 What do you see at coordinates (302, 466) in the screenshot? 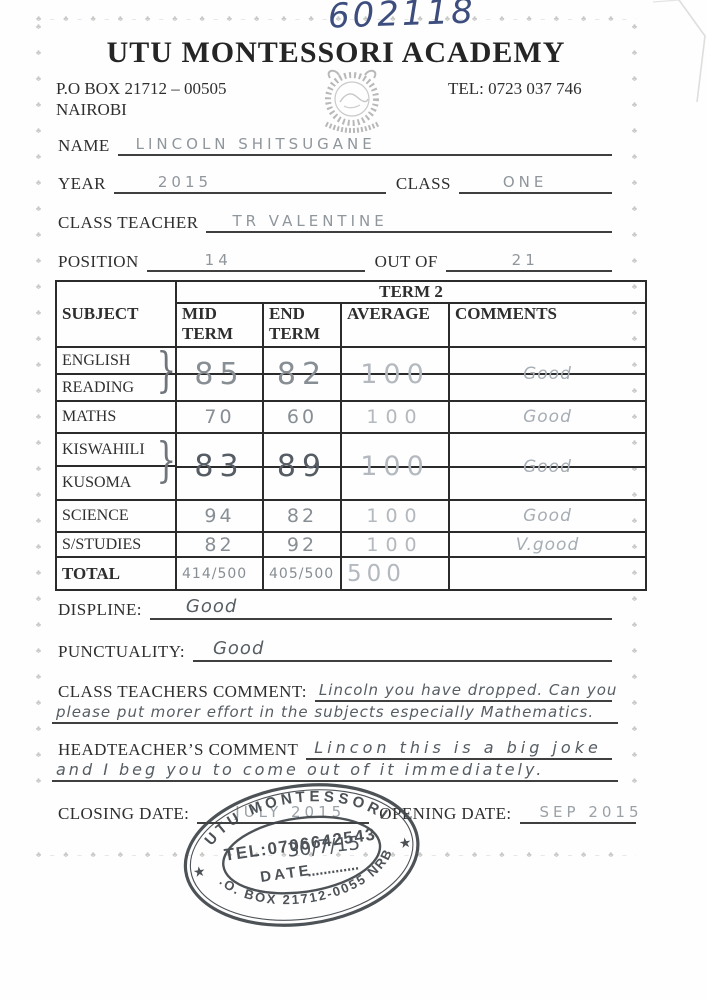
I see `mark-kiswahili-kusoma-end: 89` at bounding box center [302, 466].